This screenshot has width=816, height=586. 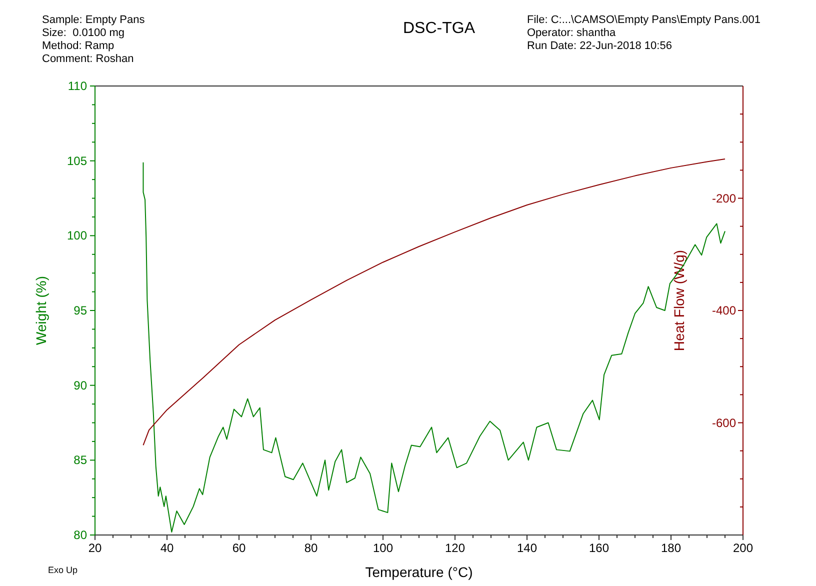 What do you see at coordinates (77, 235) in the screenshot?
I see `y-tick-label: 100` at bounding box center [77, 235].